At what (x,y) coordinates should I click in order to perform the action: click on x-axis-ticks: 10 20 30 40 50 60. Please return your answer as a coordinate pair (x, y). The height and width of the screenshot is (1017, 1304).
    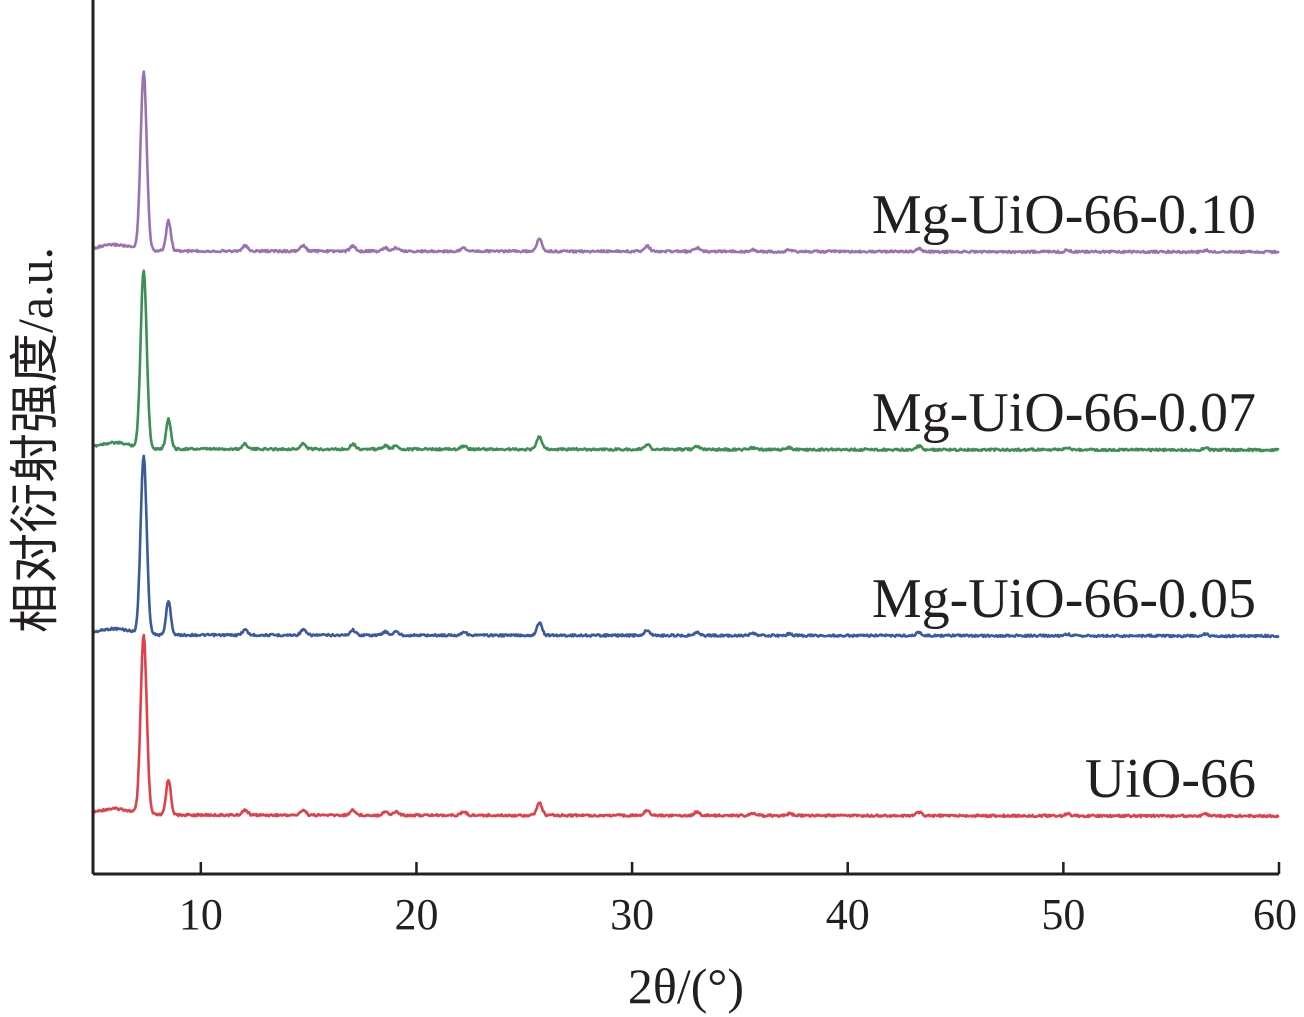
    Looking at the image, I should click on (738, 900).